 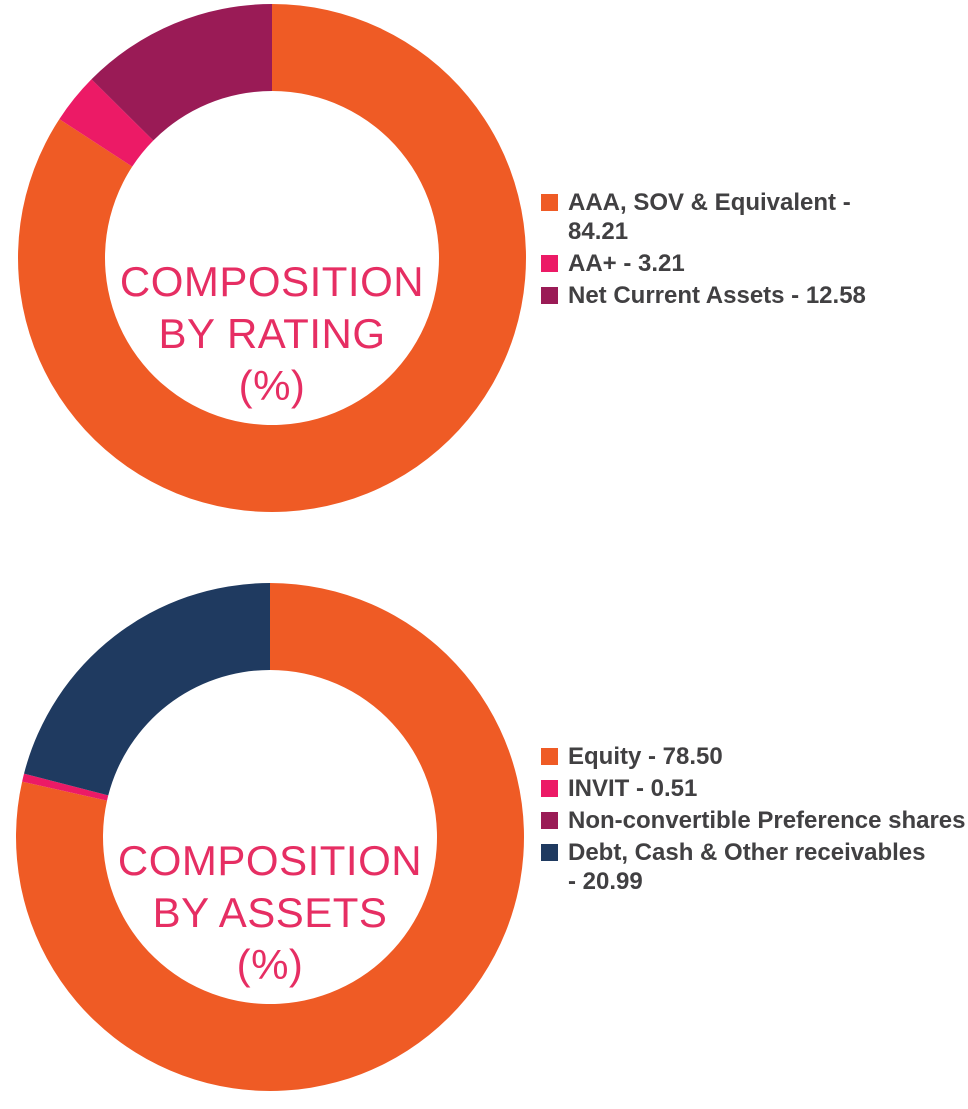 What do you see at coordinates (272, 281) in the screenshot?
I see `rating-title-line-1: COMPOSITION` at bounding box center [272, 281].